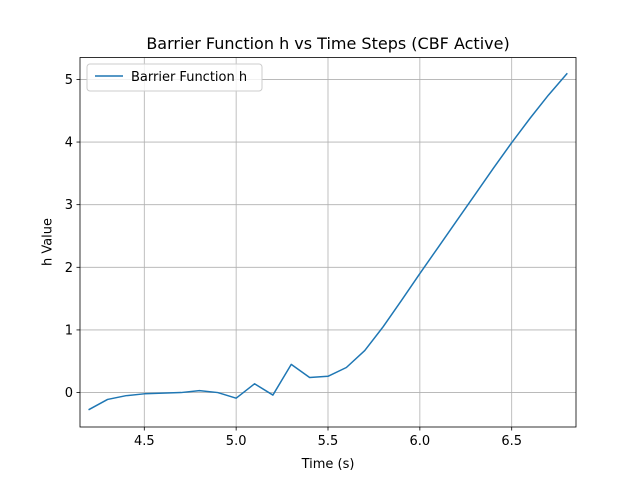  I want to click on x-tick-label: 5.5, so click(328, 441).